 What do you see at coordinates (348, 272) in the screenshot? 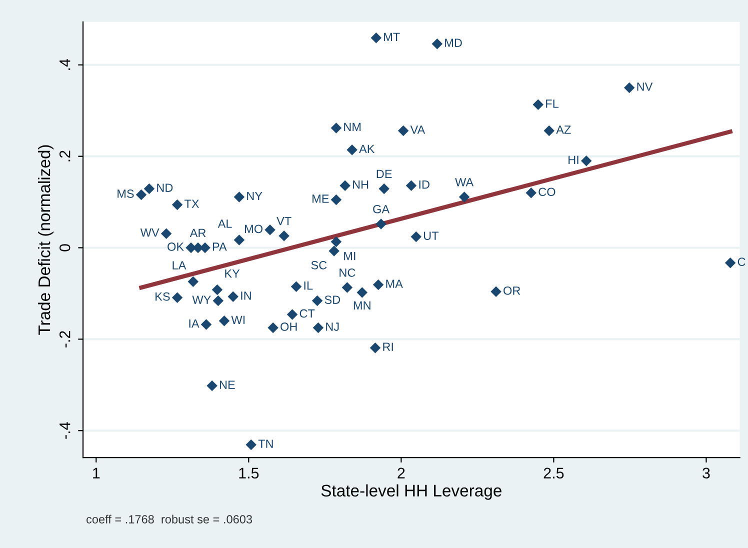
I see `data-label: NC` at bounding box center [348, 272].